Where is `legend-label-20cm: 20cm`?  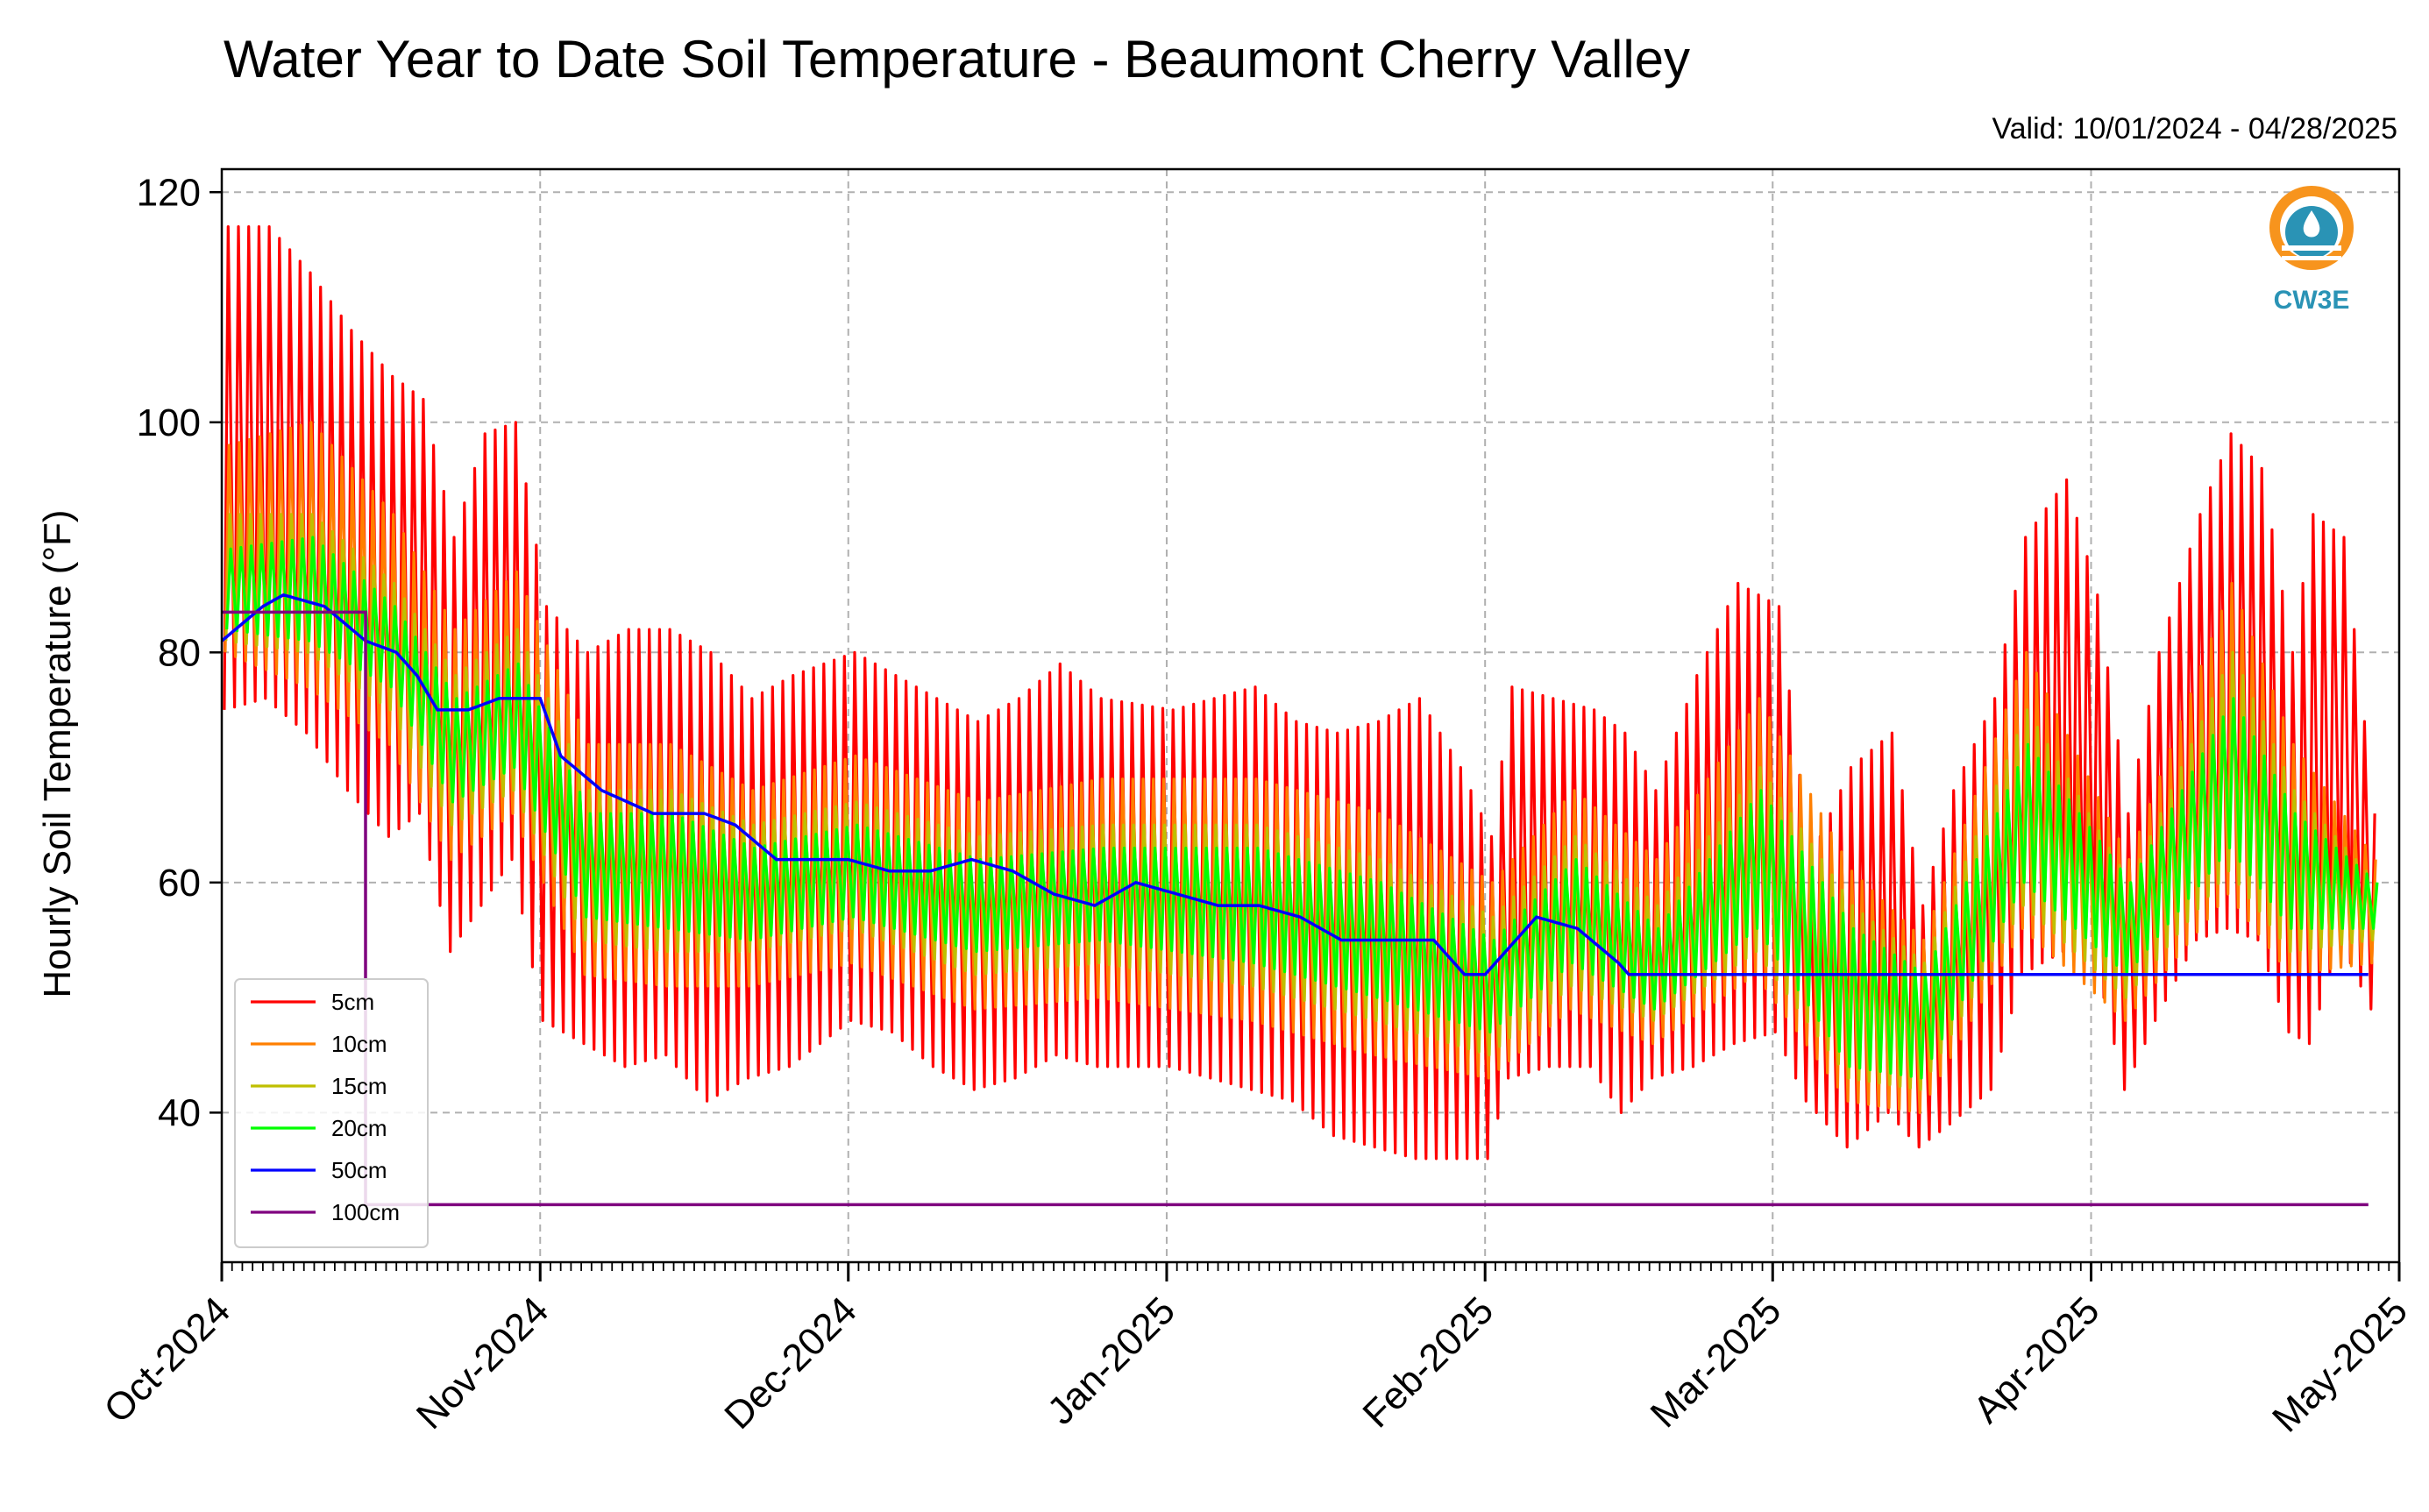
legend-label-20cm: 20cm is located at coordinates (359, 1128).